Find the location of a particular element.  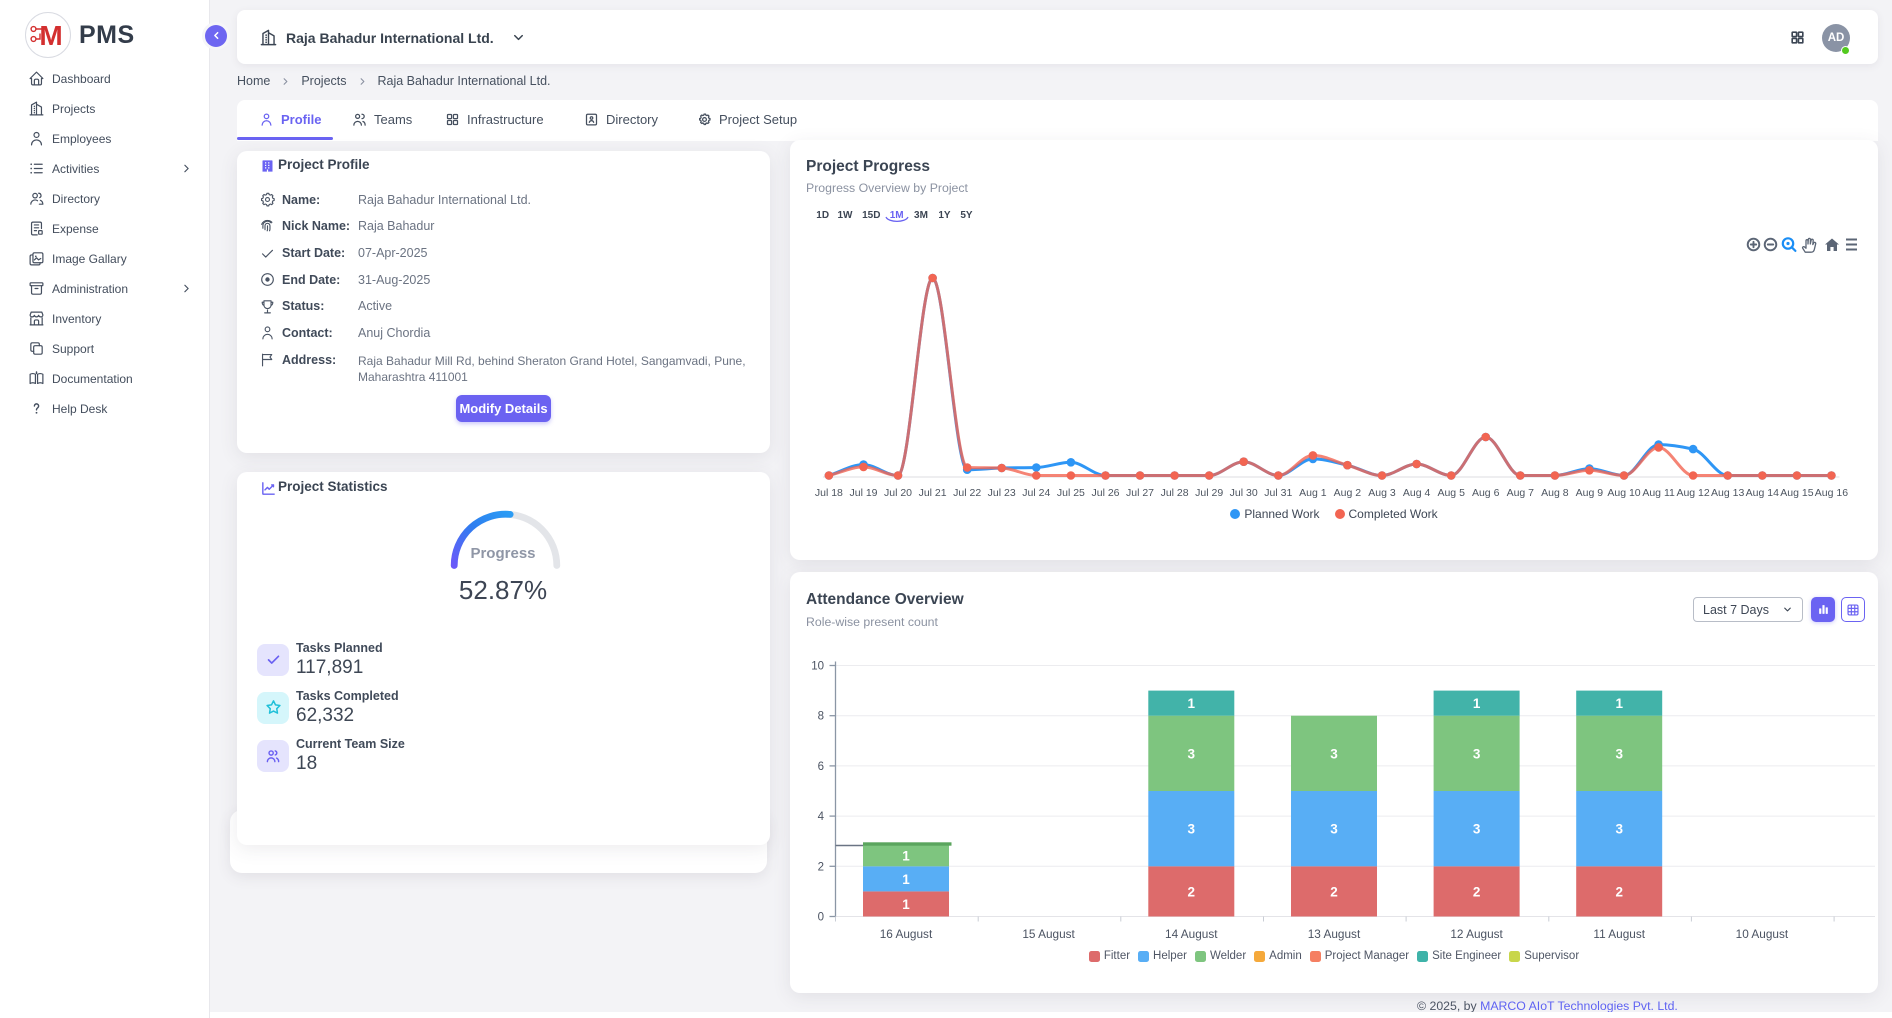

svg-text: 6 is located at coordinates (821, 767).